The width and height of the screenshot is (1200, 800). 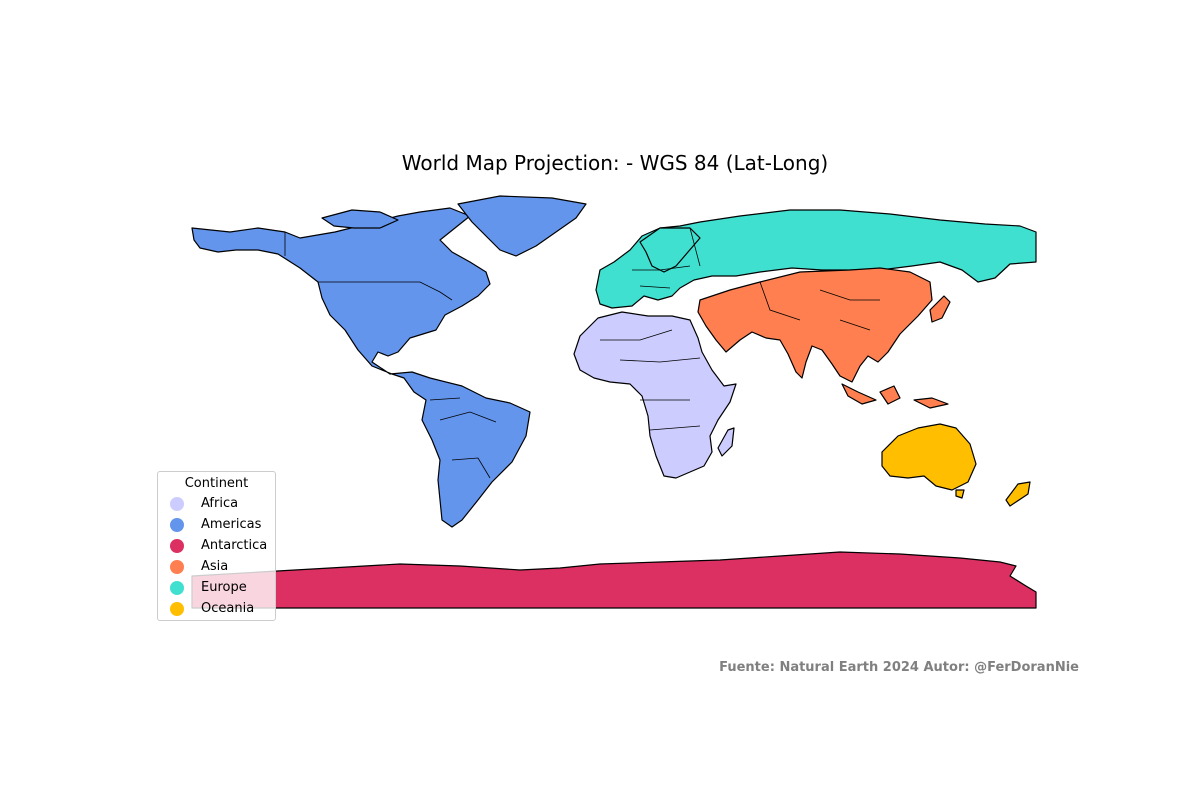 What do you see at coordinates (228, 608) in the screenshot?
I see `legend-label: Oceania` at bounding box center [228, 608].